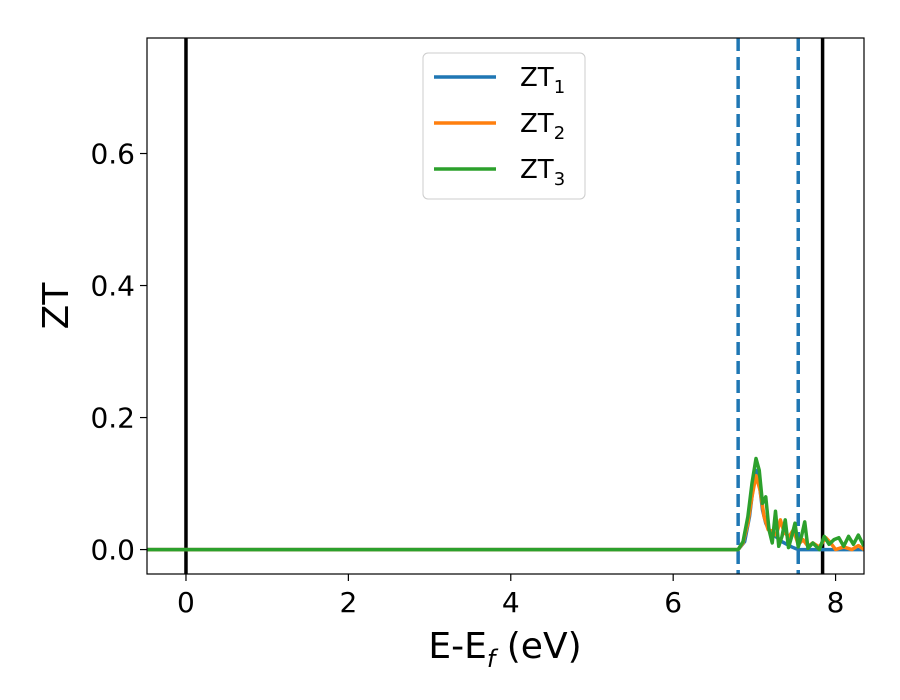 The height and width of the screenshot is (700, 900). I want to click on legend: ZT1 ZT2 ZT3, so click(504, 126).